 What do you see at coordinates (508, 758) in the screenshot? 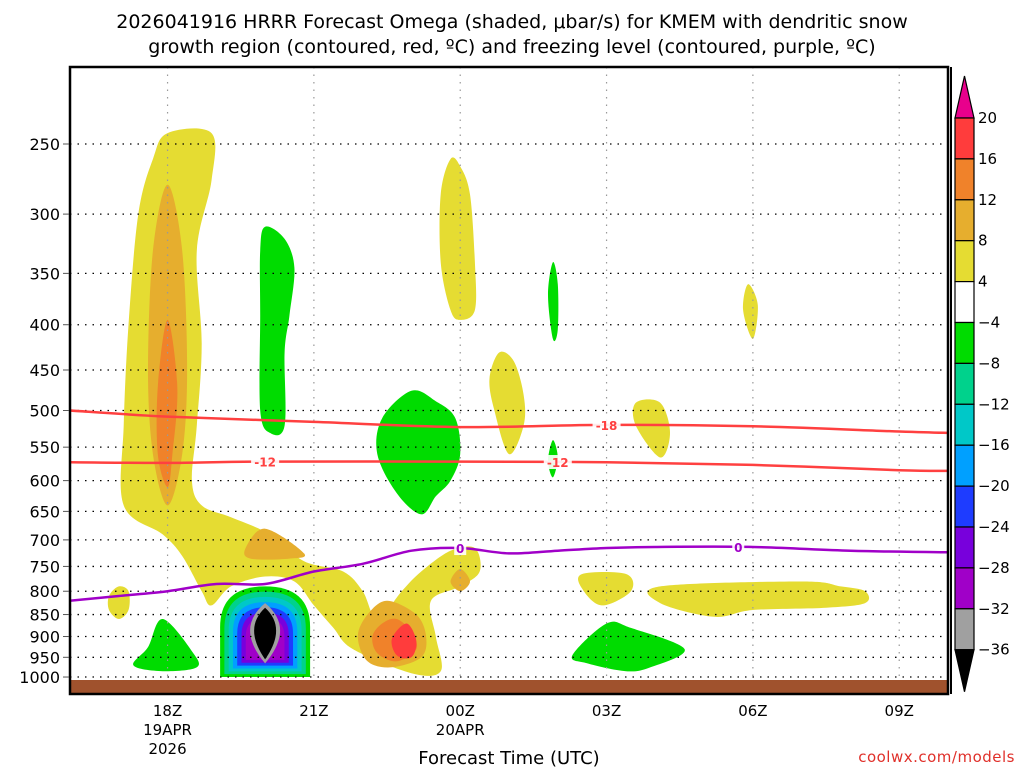
I see `x-axis-label: Forecast Time (UTC)` at bounding box center [508, 758].